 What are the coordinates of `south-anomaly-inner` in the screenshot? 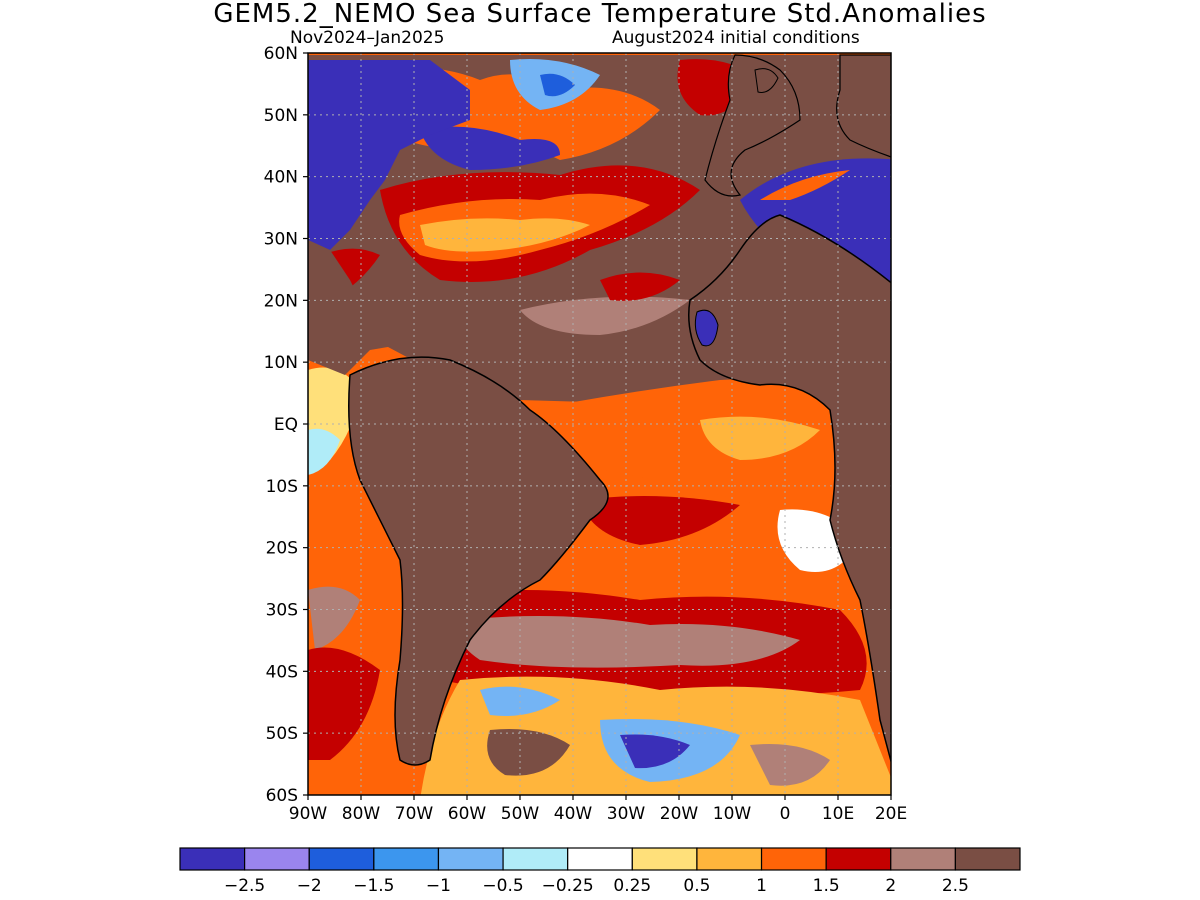 It's located at (628, 642).